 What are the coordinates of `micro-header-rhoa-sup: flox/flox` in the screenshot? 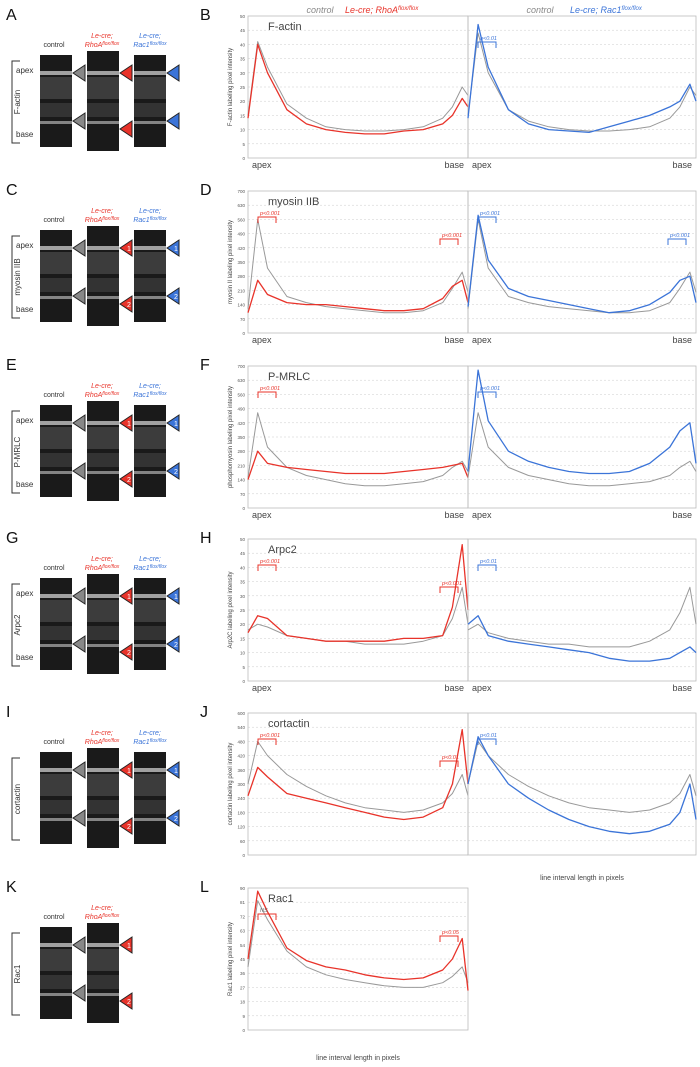 It's located at (110, 741).